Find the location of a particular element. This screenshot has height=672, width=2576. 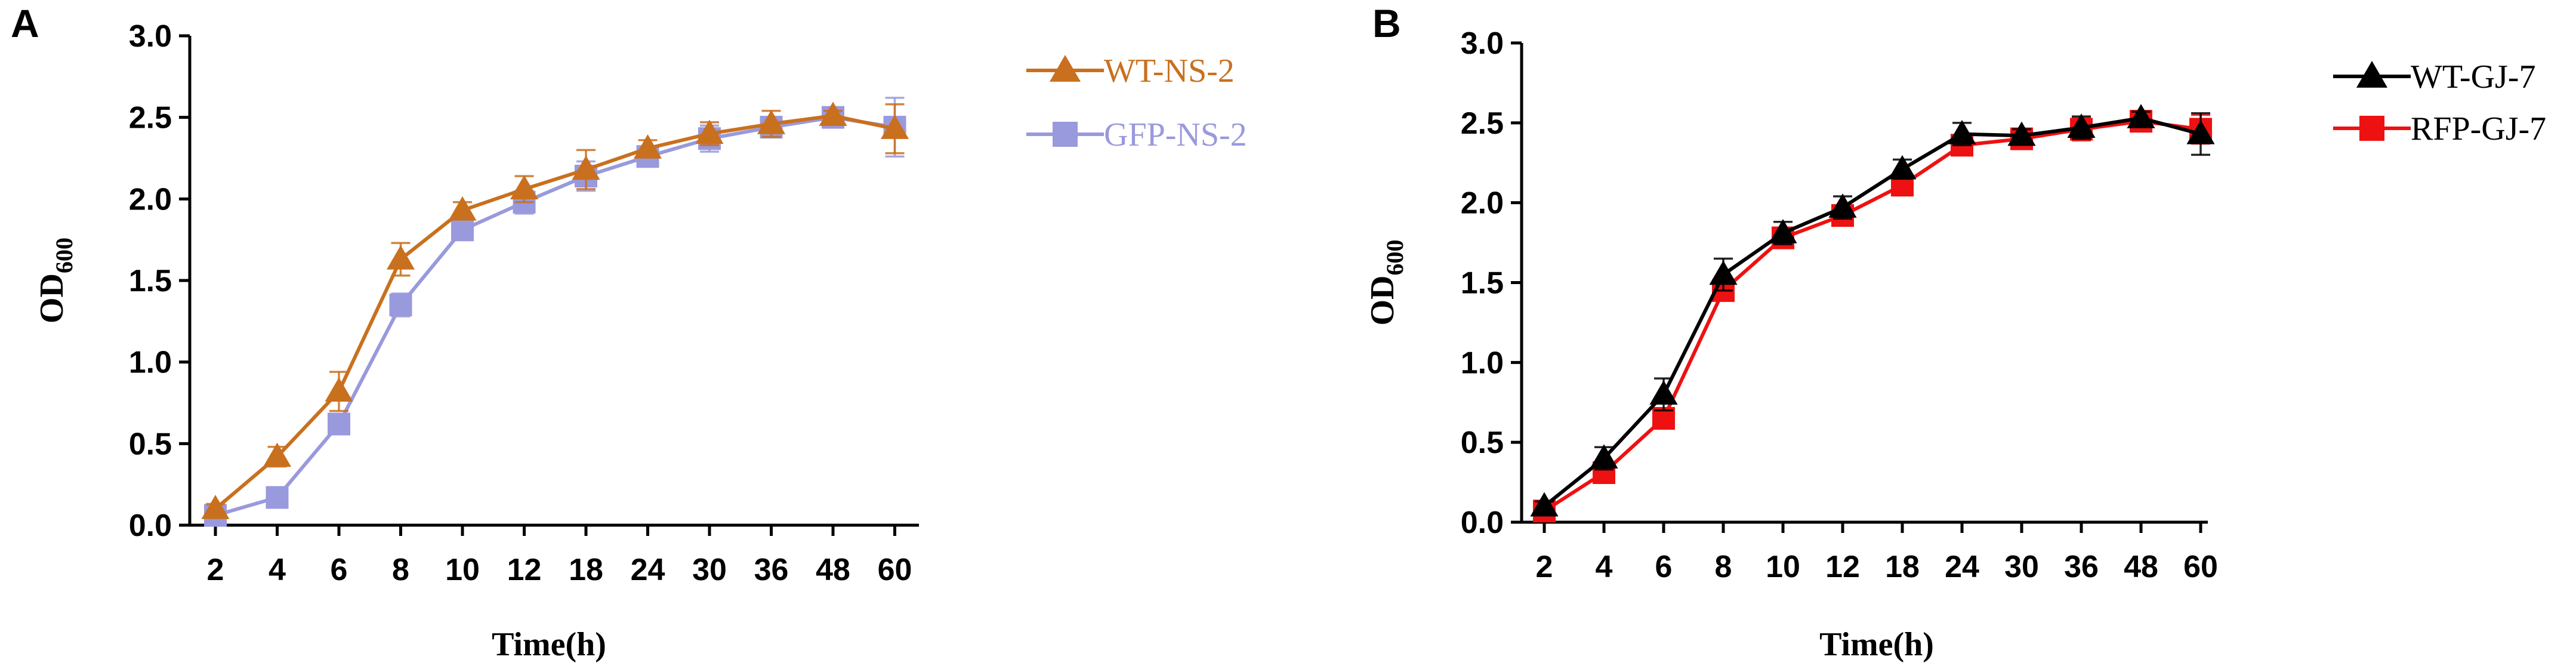

legend-entry-rfp-gj-7: RFP-GJ-7 is located at coordinates (2440, 128).